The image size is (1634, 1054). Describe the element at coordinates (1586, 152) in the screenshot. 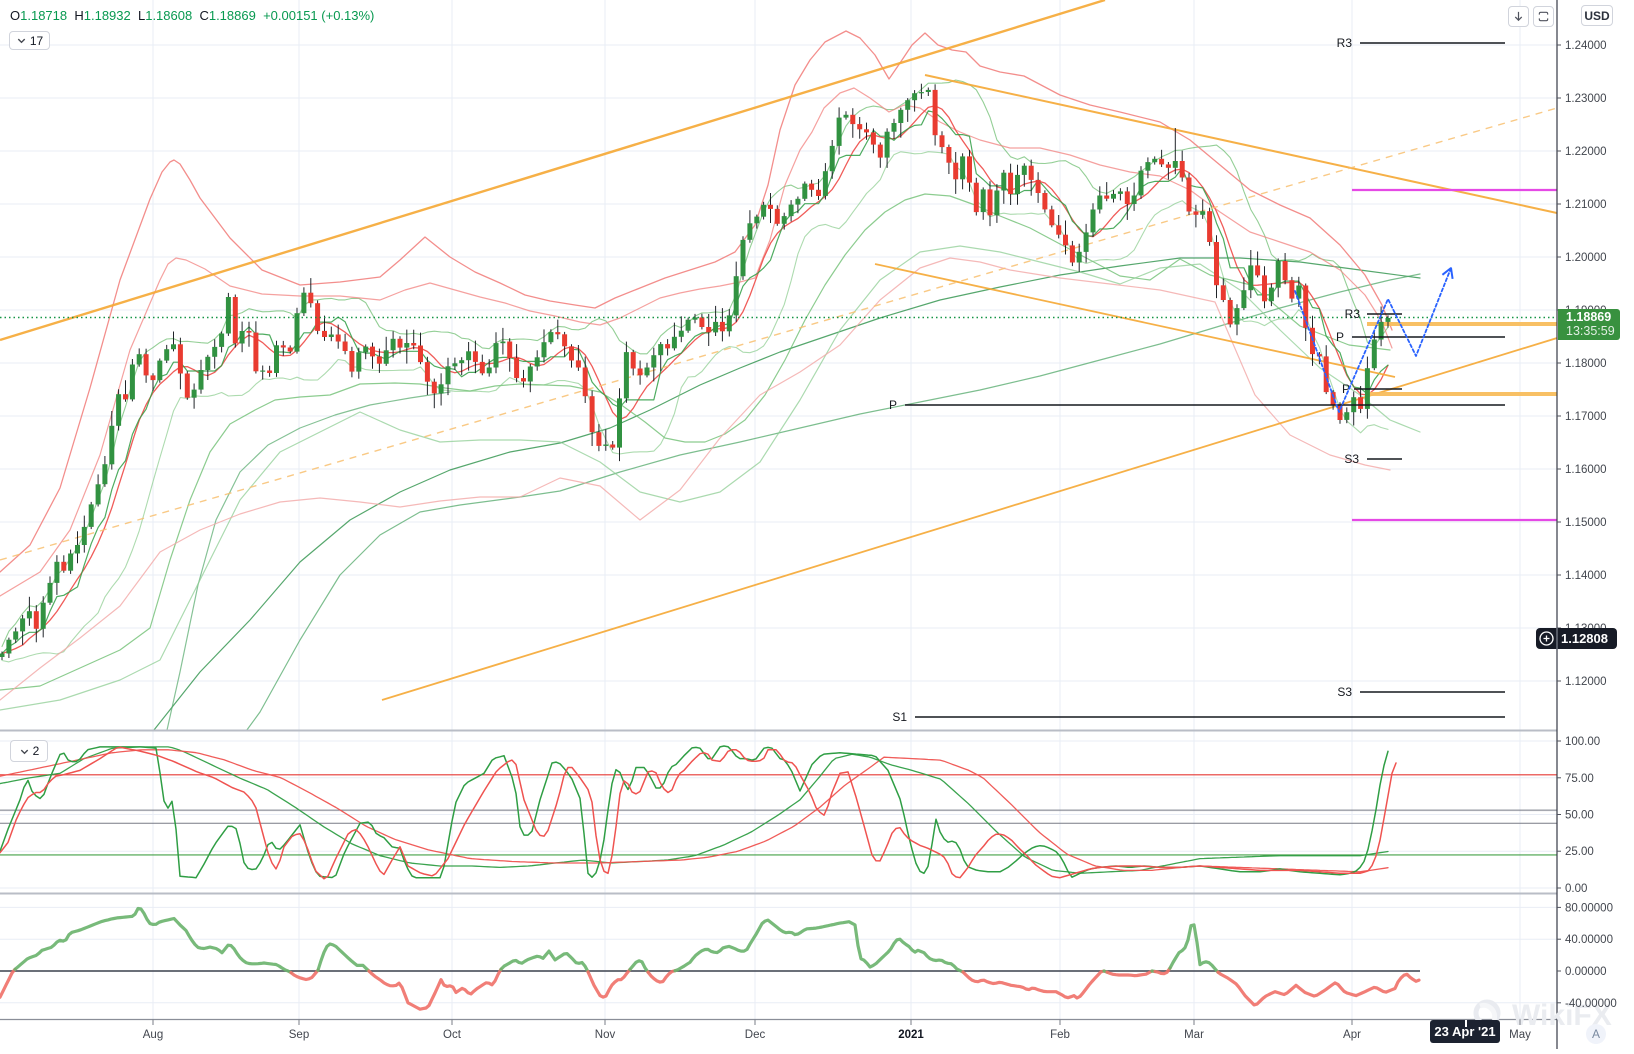

I see `svg-text: 1.22000` at that location.